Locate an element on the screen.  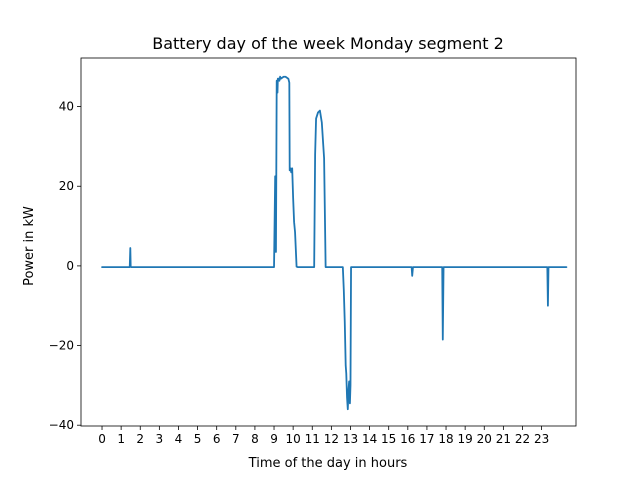
x-tick-label: 0 is located at coordinates (102, 439).